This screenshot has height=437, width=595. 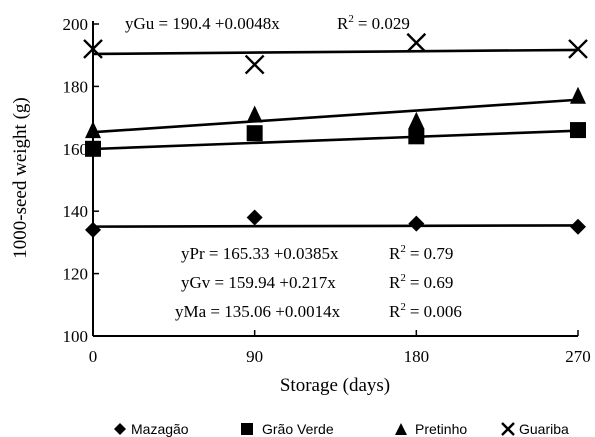 I want to click on y-tick-label: 180, so click(x=76, y=86).